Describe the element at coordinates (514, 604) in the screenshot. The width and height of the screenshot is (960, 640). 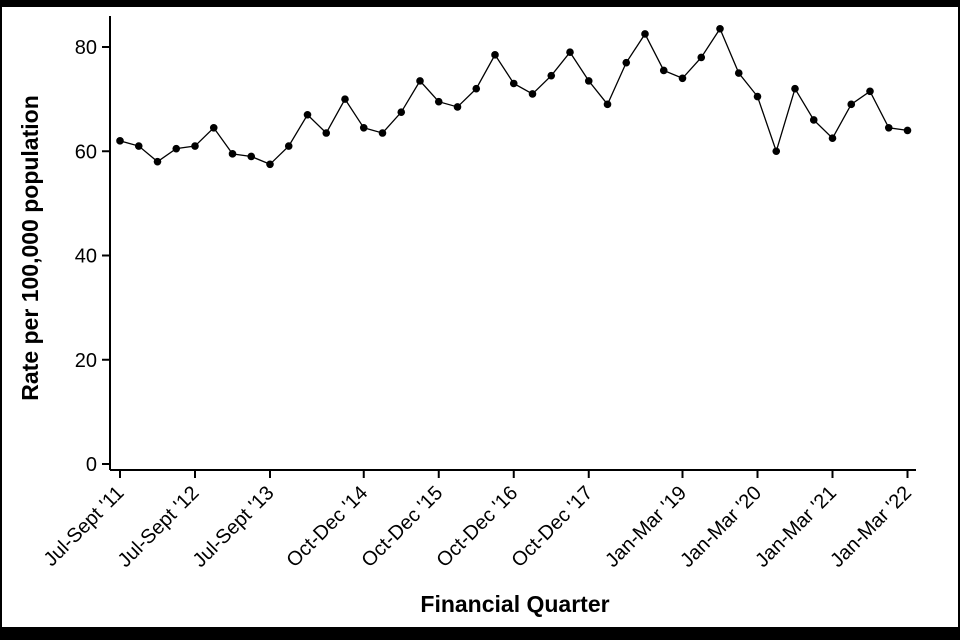
I see `x-axis-title: Financial Quarter` at that location.